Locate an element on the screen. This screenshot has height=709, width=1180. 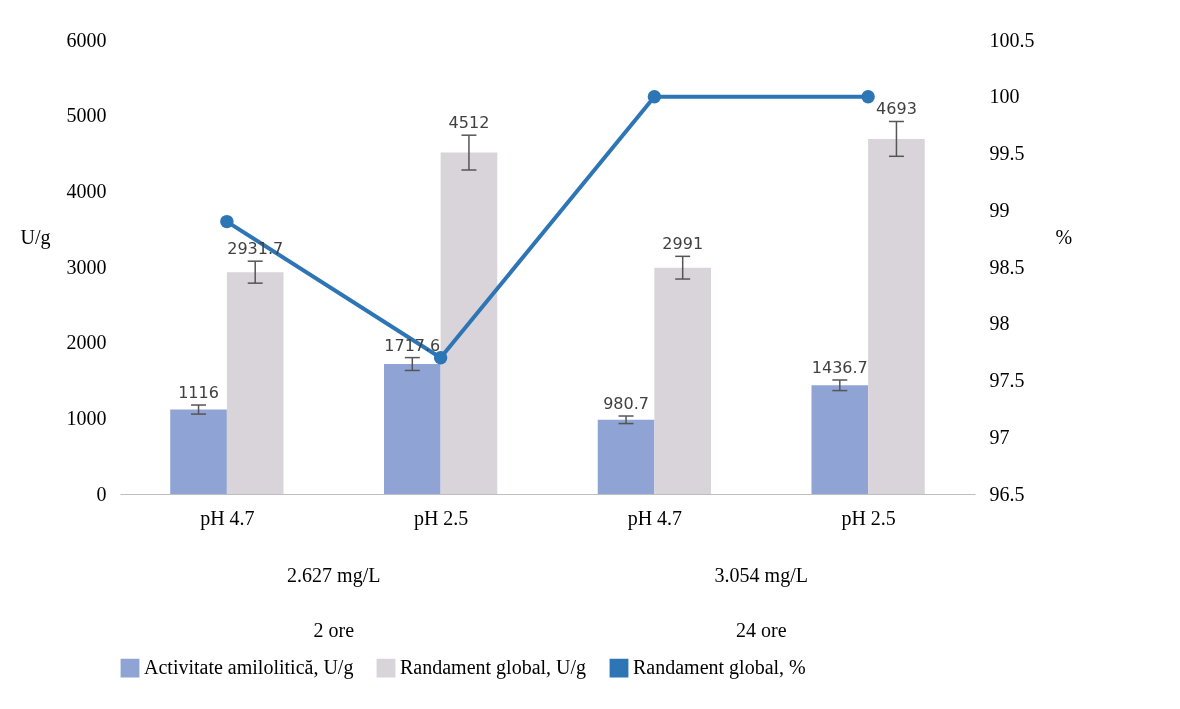
y-tick-label: 5000 is located at coordinates (86, 115).